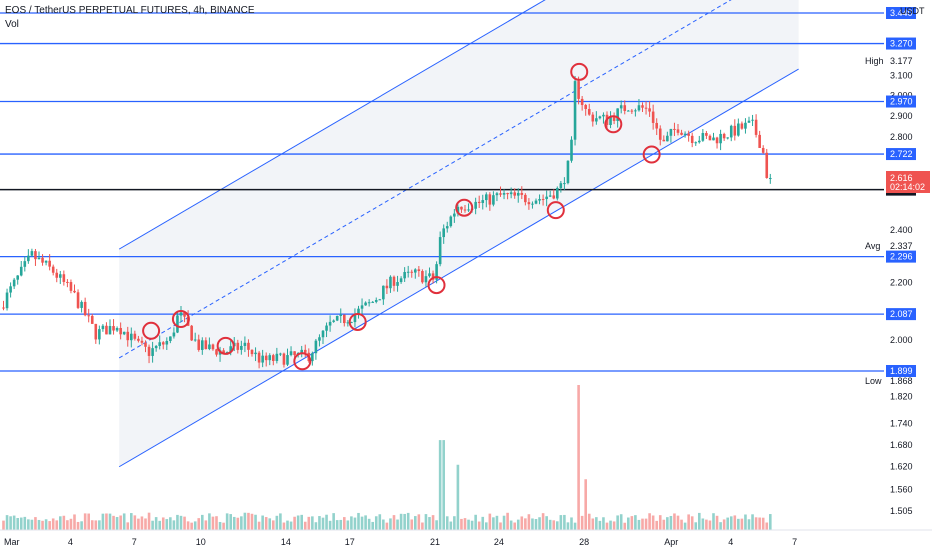  Describe the element at coordinates (908, 181) in the screenshot. I see `current-price-tag` at that location.